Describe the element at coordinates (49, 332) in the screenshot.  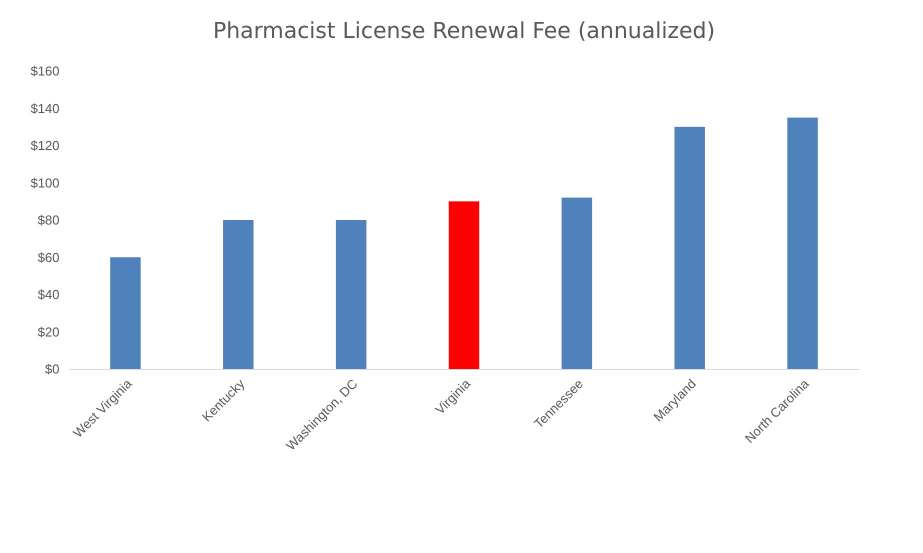
I see `y-tick-label: $20` at that location.